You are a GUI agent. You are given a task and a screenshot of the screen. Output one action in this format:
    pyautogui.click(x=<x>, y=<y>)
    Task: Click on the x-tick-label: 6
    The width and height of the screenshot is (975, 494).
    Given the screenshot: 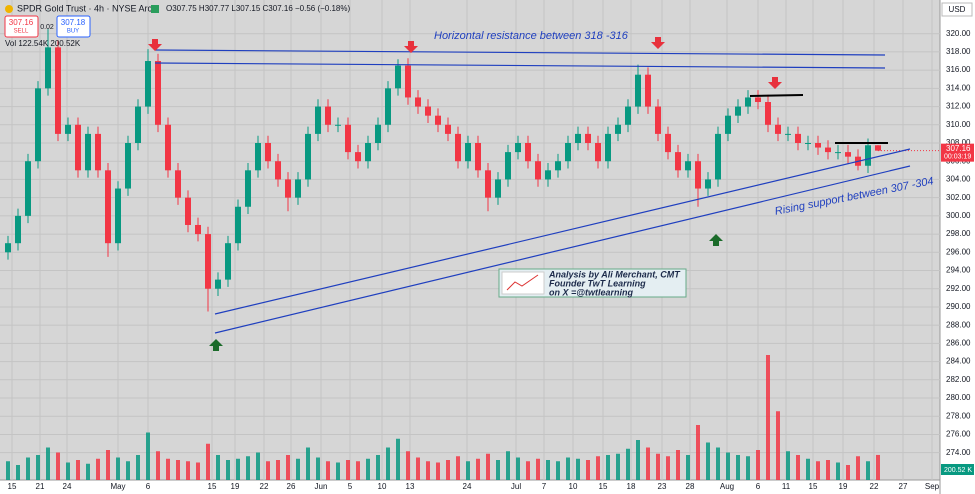 What is the action you would take?
    pyautogui.click(x=758, y=486)
    